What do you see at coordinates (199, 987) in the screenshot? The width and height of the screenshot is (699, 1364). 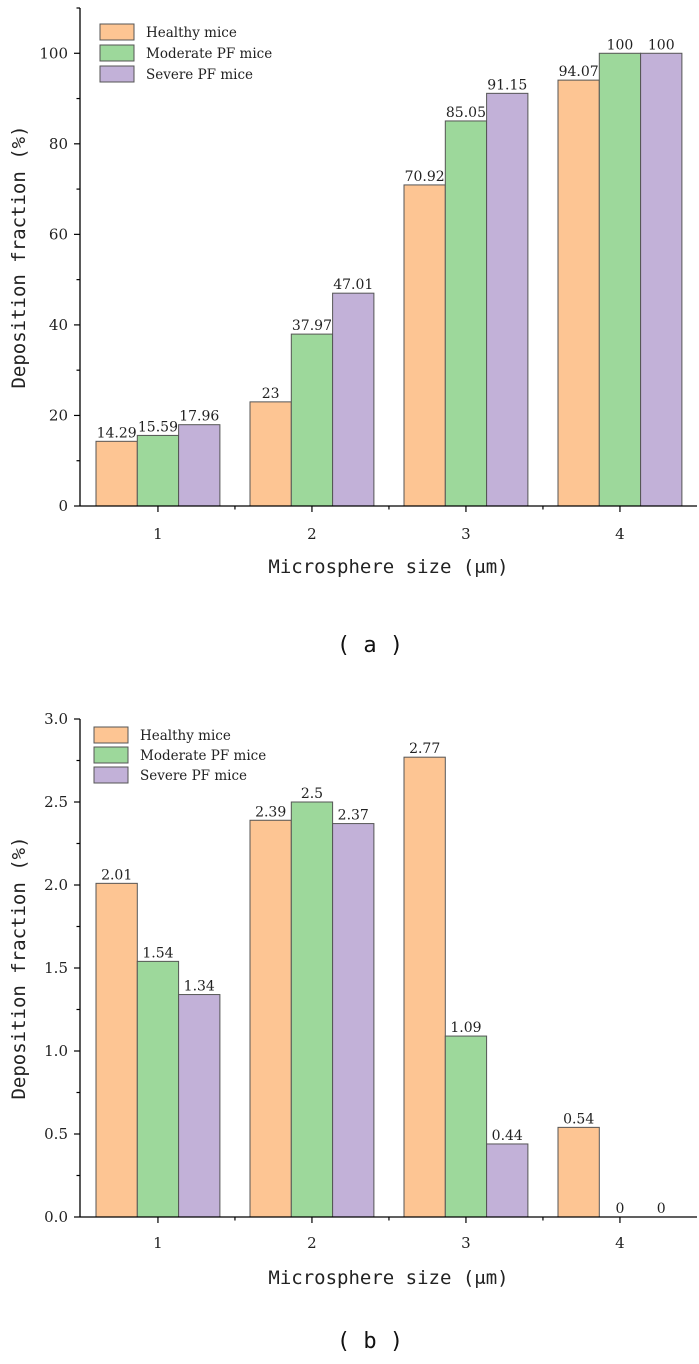 I see `data-label-severe-size-1: 1.34` at bounding box center [199, 987].